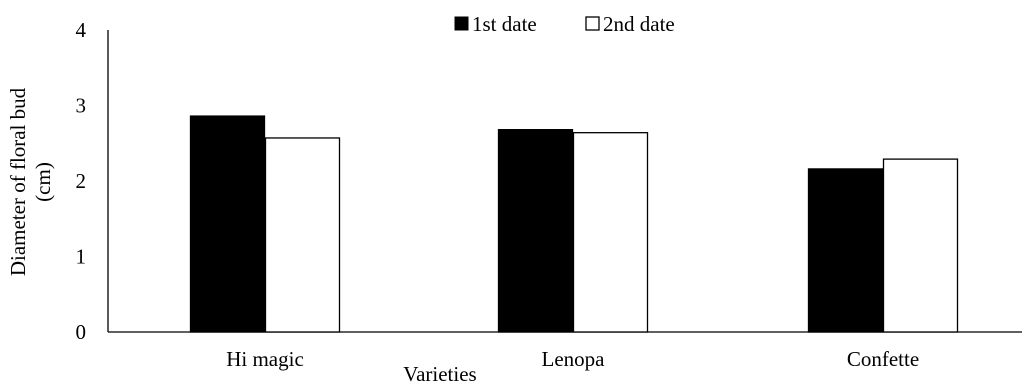 This screenshot has height=385, width=1024. What do you see at coordinates (639, 24) in the screenshot?
I see `legend-label-series-2: 2nd date` at bounding box center [639, 24].